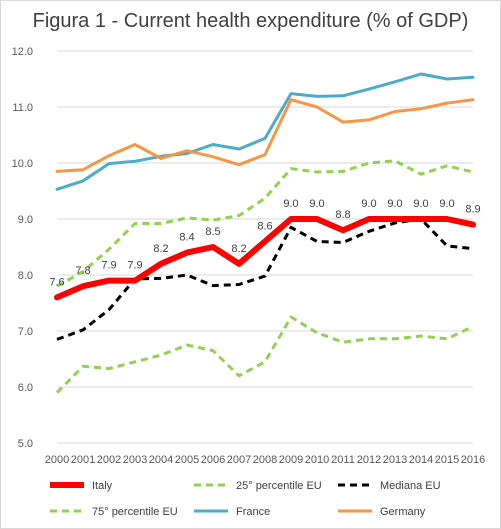 The width and height of the screenshot is (501, 529). I want to click on series-line-25-percentile-eu, so click(264, 354).